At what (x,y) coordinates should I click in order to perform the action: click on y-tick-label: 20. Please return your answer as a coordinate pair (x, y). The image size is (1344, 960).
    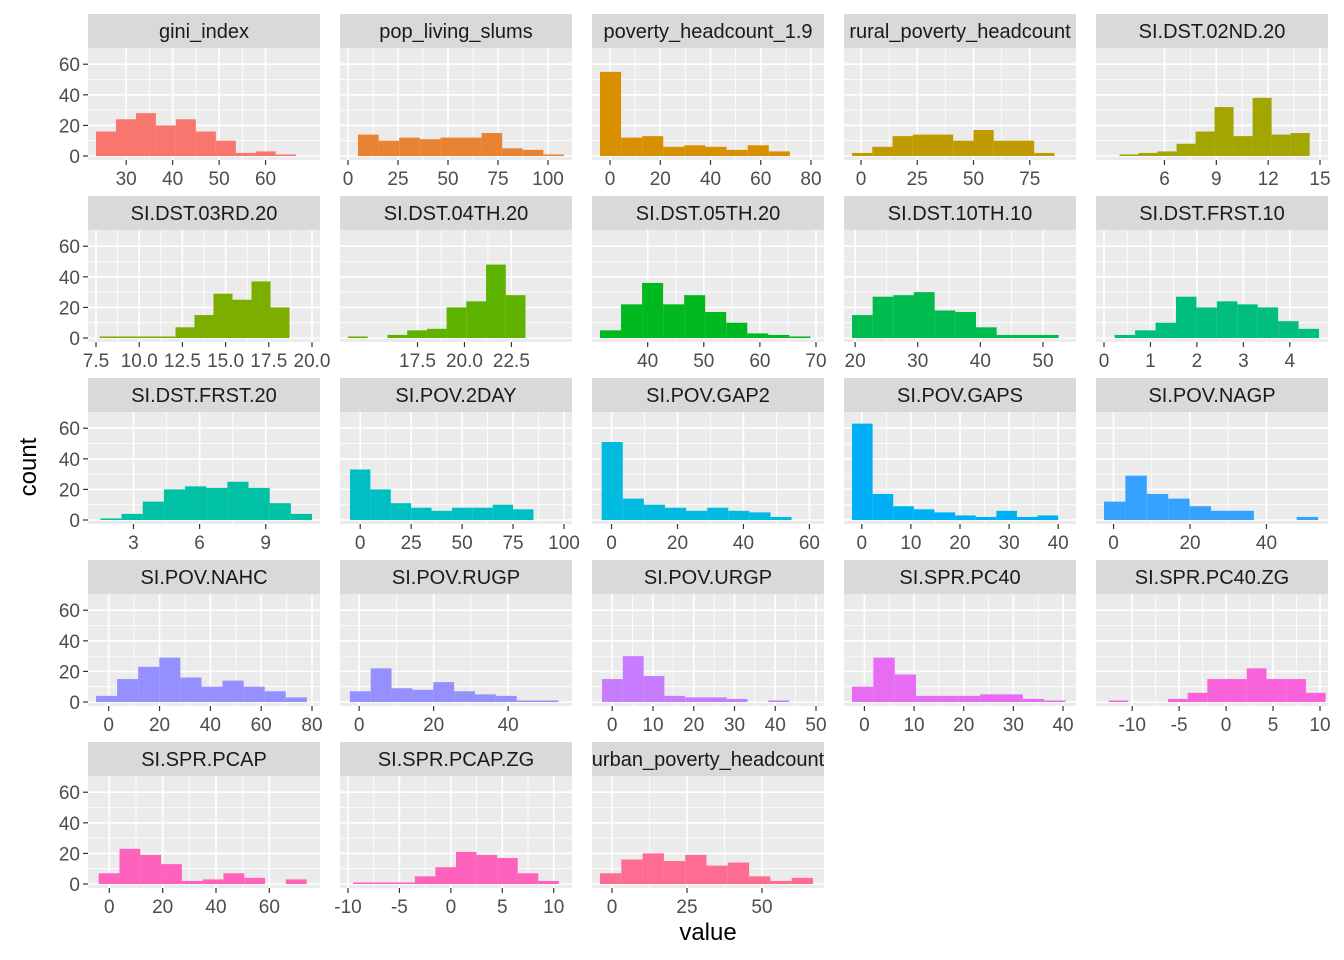
    Looking at the image, I should click on (69, 126).